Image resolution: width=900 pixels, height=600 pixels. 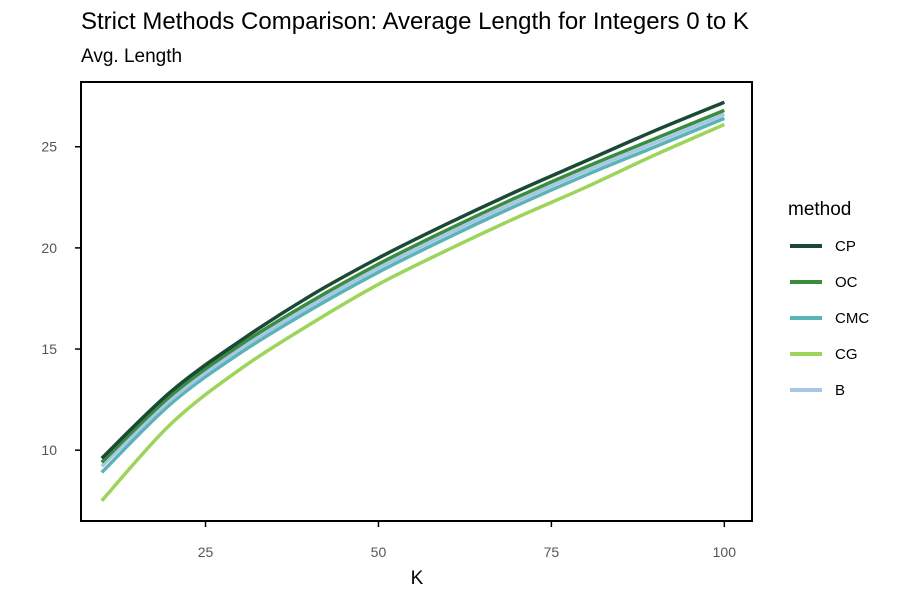 What do you see at coordinates (845, 246) in the screenshot?
I see `legend-label-cp: CP` at bounding box center [845, 246].